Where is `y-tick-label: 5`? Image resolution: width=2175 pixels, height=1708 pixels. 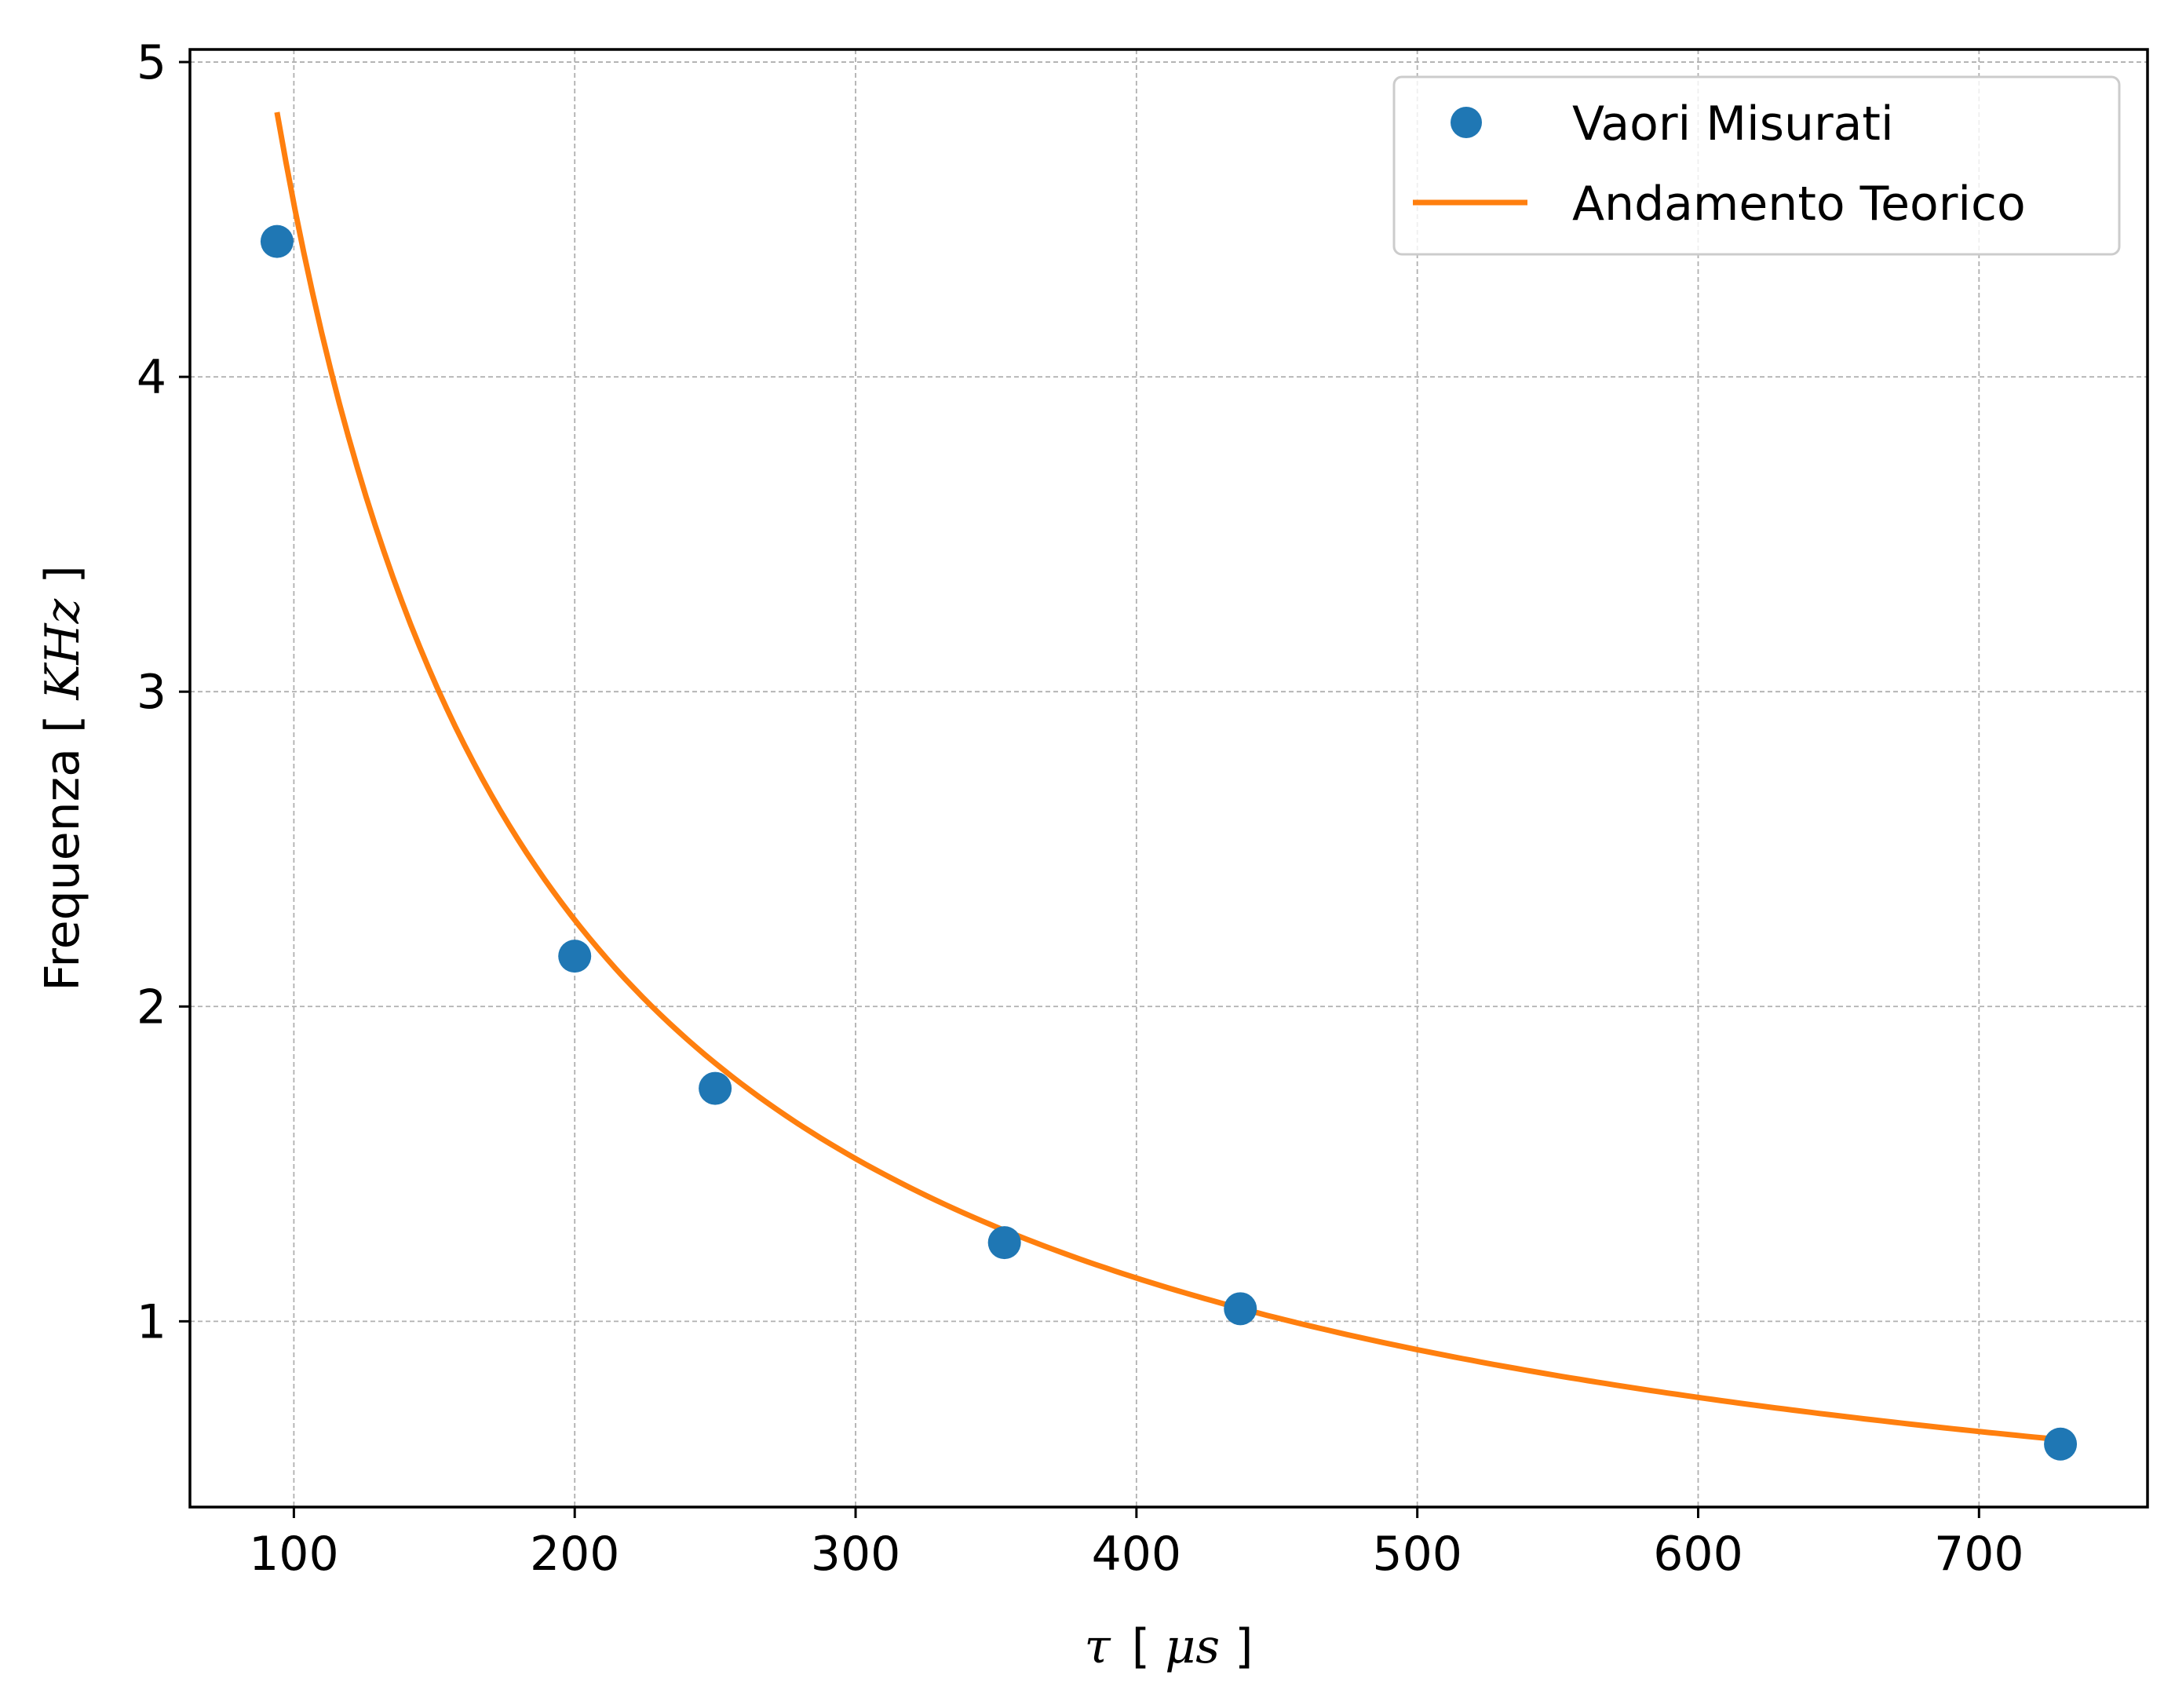 y-tick-label: 5 is located at coordinates (151, 63).